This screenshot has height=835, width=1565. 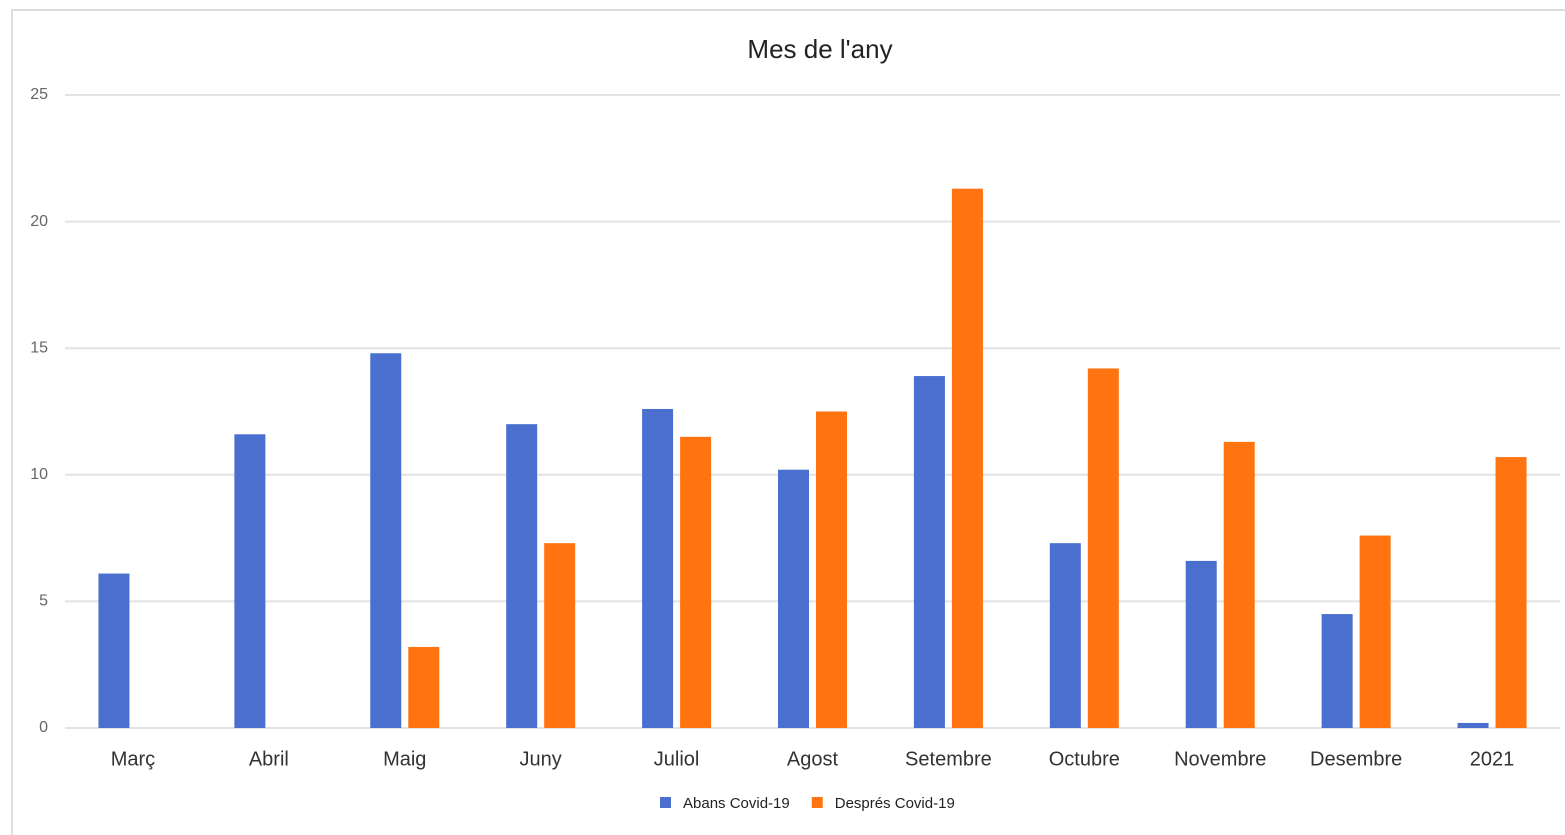 What do you see at coordinates (43, 727) in the screenshot?
I see `y-tick-label: 0` at bounding box center [43, 727].